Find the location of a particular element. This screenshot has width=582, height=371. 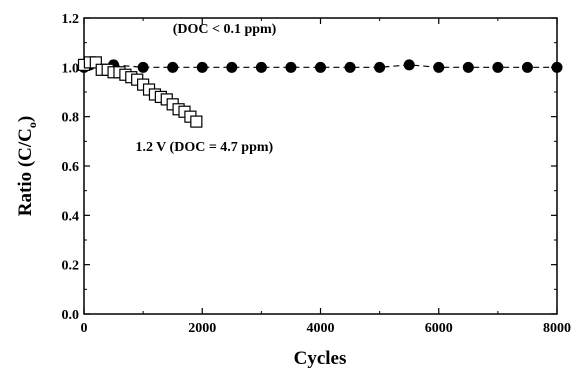

x-tick-label: 6000 is located at coordinates (439, 328).